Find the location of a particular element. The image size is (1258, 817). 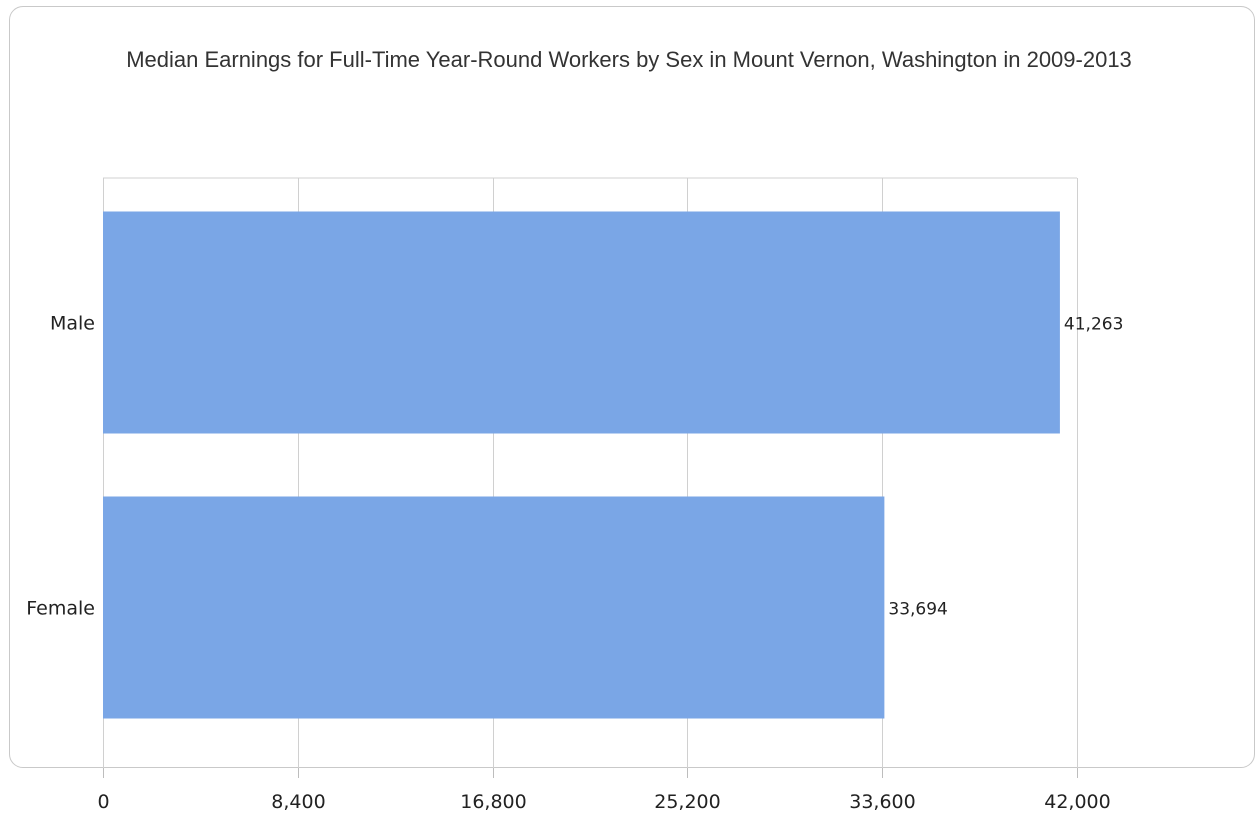

data-label: 41,263 is located at coordinates (1093, 325).